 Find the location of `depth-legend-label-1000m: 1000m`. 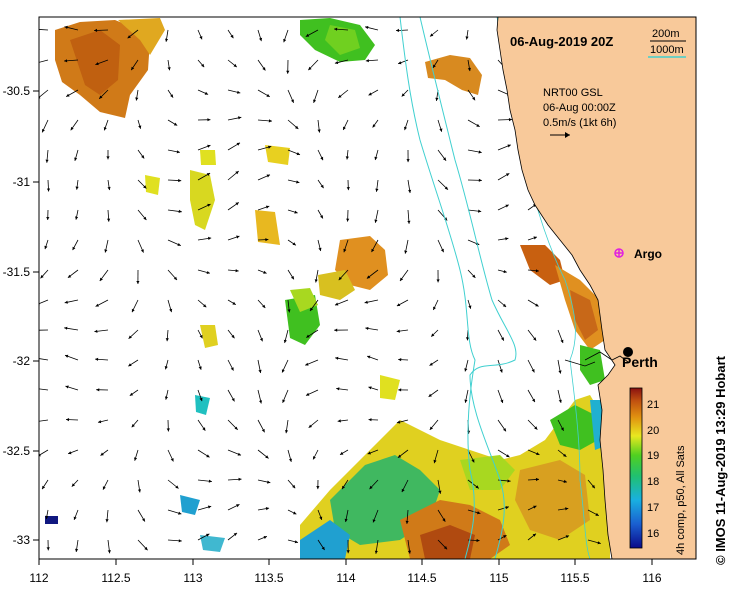

depth-legend-label-1000m: 1000m is located at coordinates (667, 50).